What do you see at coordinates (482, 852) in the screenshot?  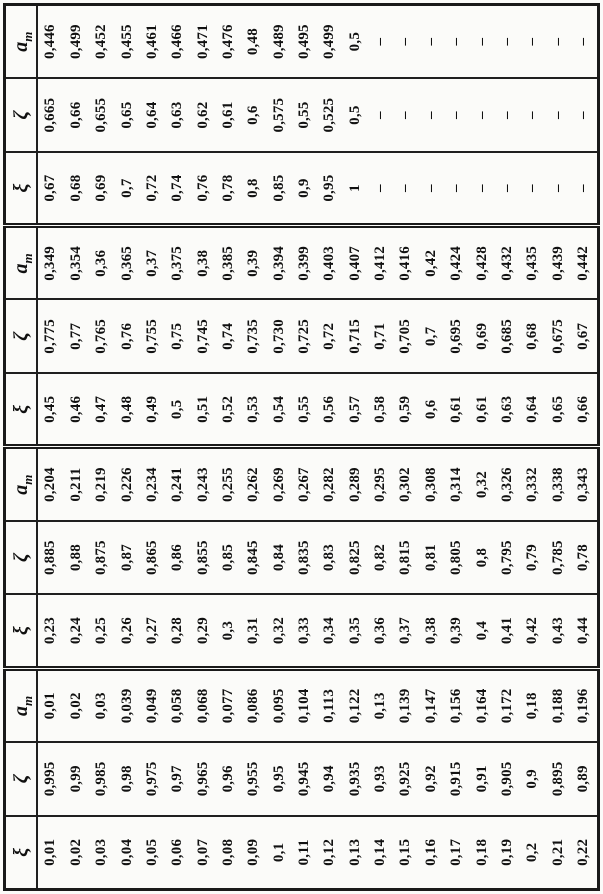 I see `cell-xi-group1: 0,18` at bounding box center [482, 852].